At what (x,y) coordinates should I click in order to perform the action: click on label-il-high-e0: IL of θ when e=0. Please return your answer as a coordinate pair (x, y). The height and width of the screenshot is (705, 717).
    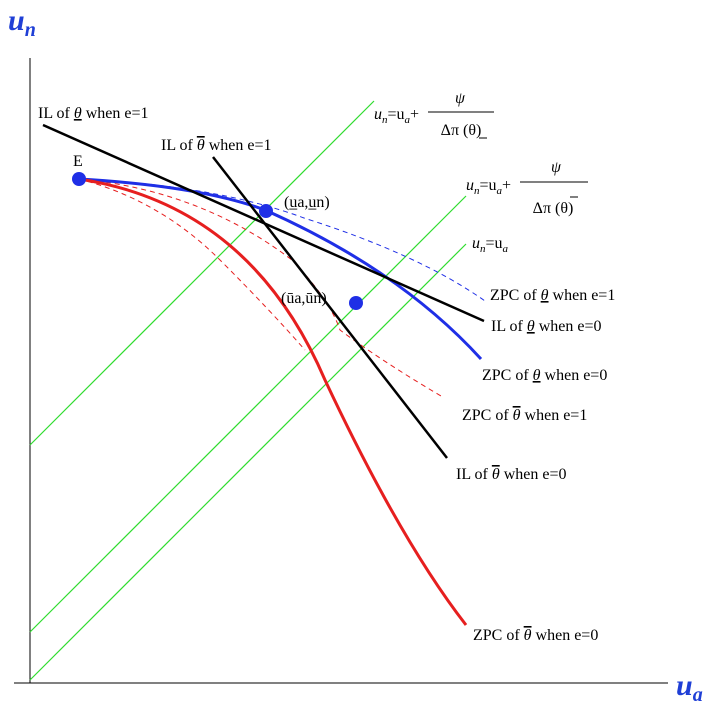
    Looking at the image, I should click on (511, 474).